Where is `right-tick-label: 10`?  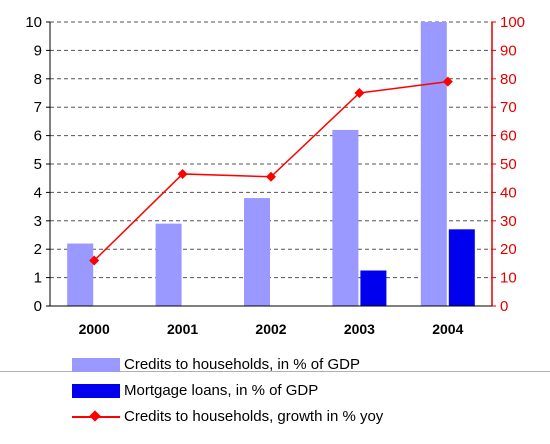 right-tick-label: 10 is located at coordinates (508, 278).